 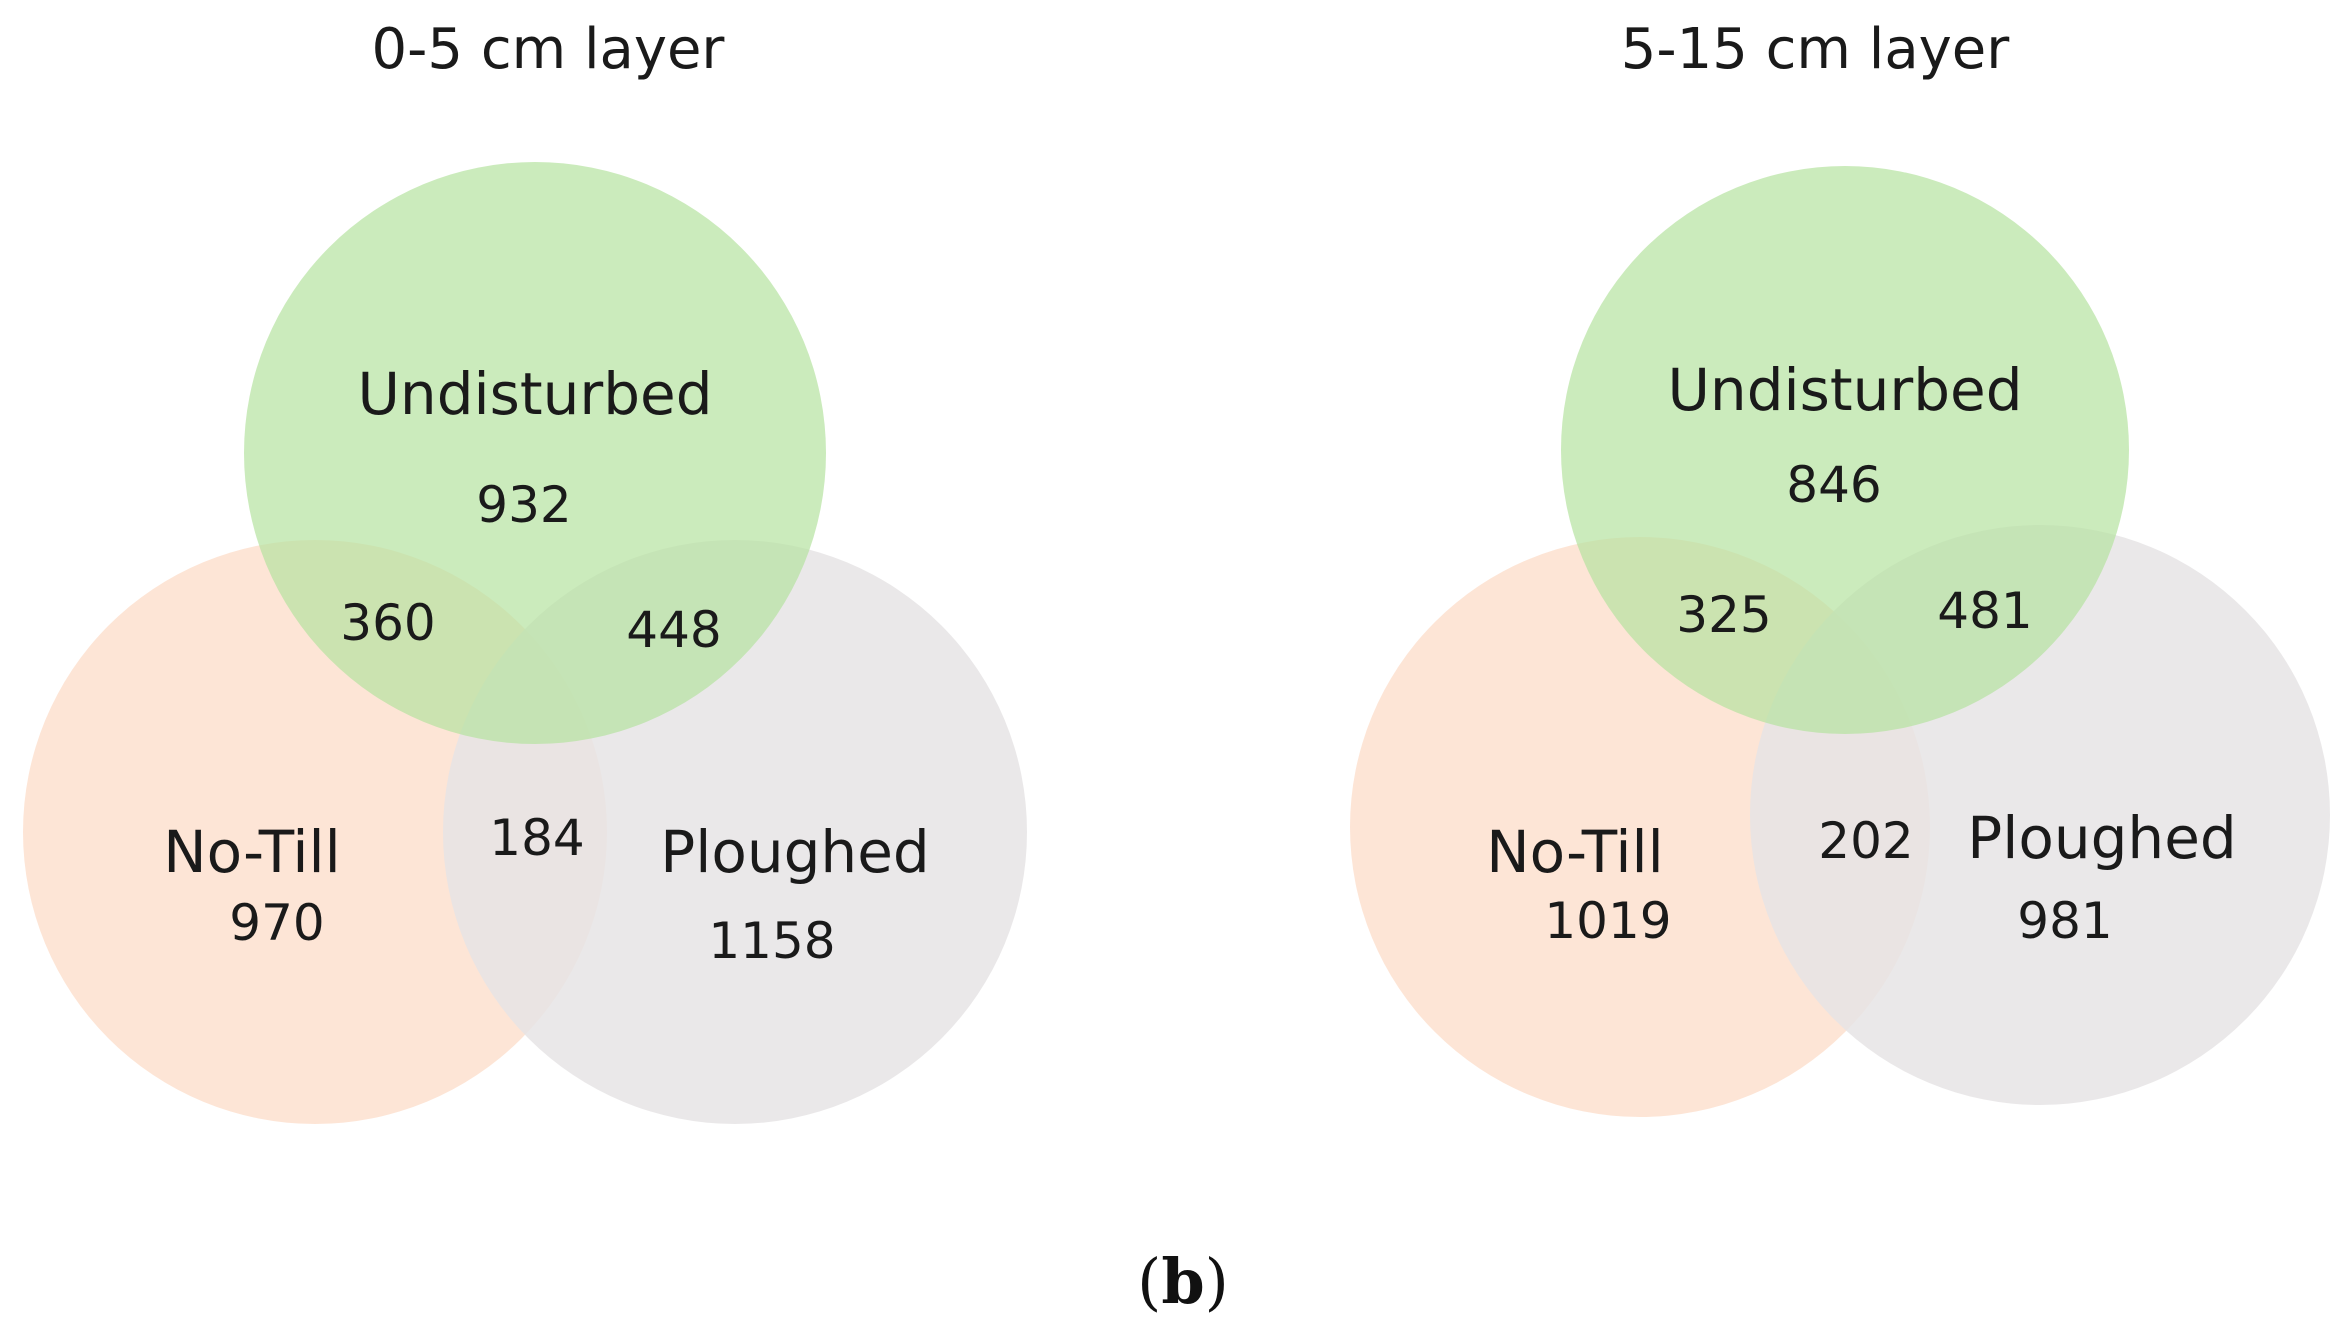 I want to click on count-undisturbed-only: 846, so click(x=1833, y=485).